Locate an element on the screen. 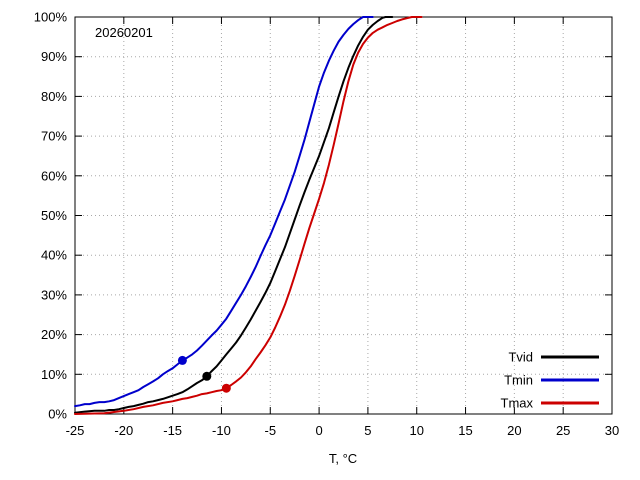 Image resolution: width=640 pixels, height=480 pixels. y-tick-label: 50% is located at coordinates (54, 215).